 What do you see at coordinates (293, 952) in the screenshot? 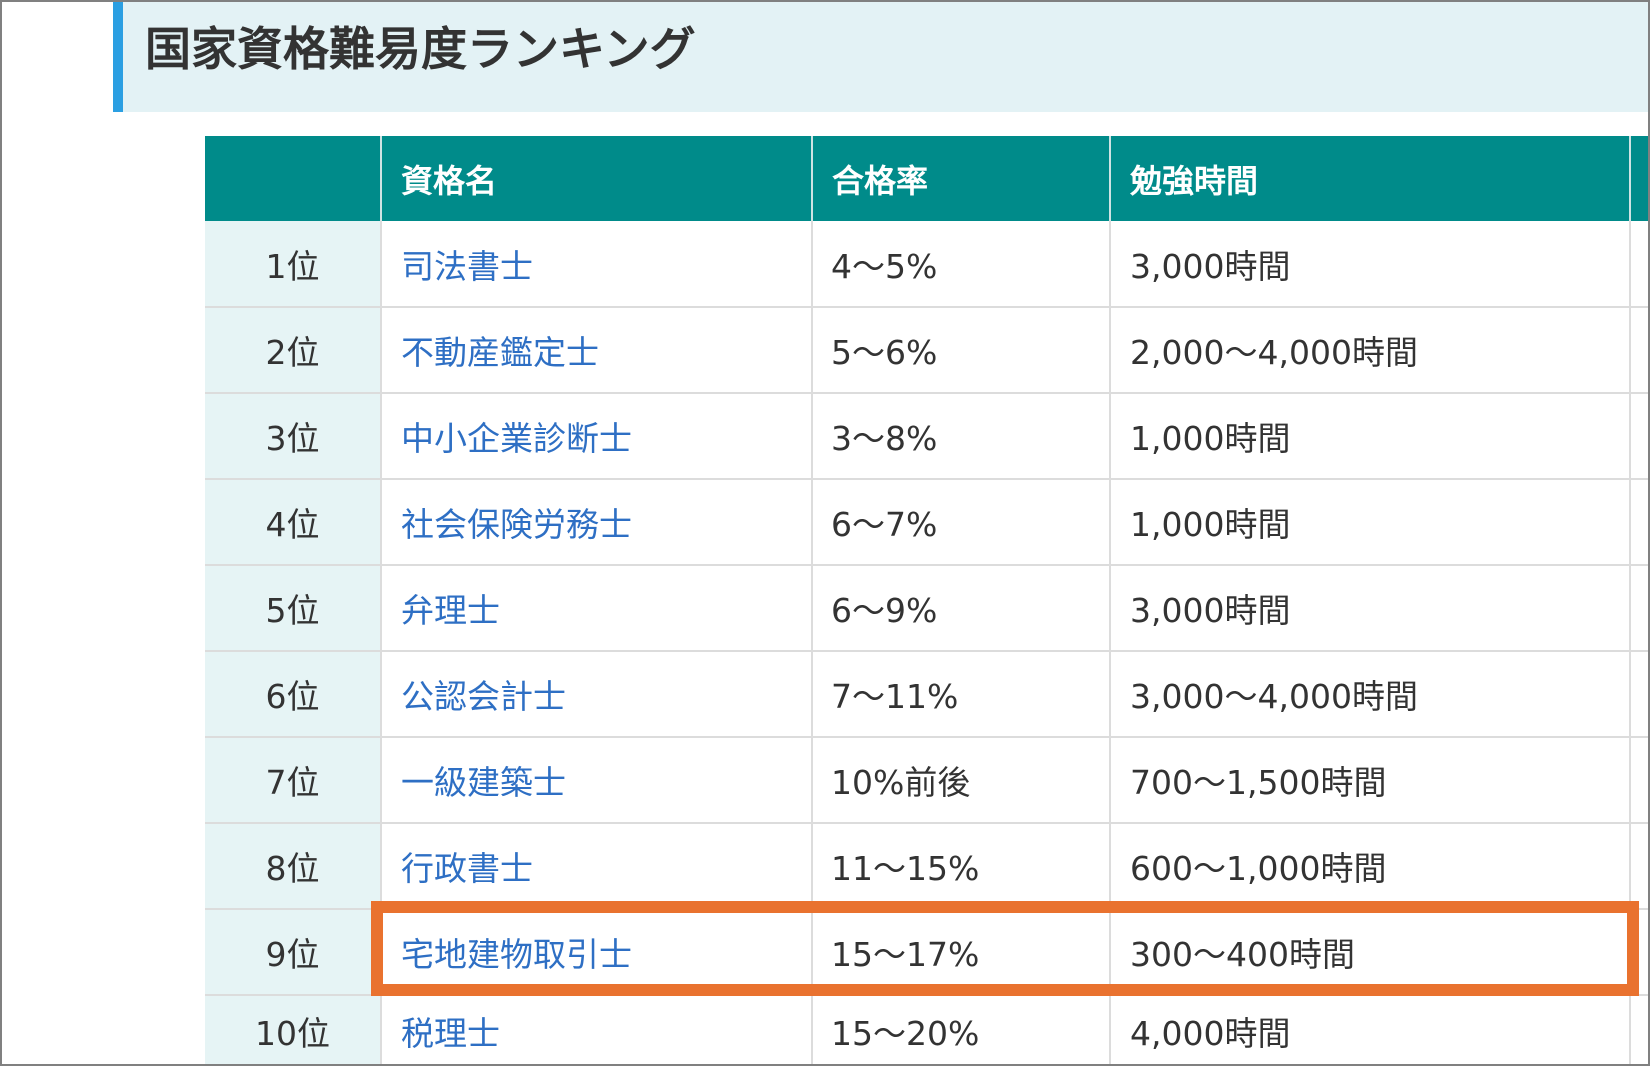
I see `rank-cell: 9位` at bounding box center [293, 952].